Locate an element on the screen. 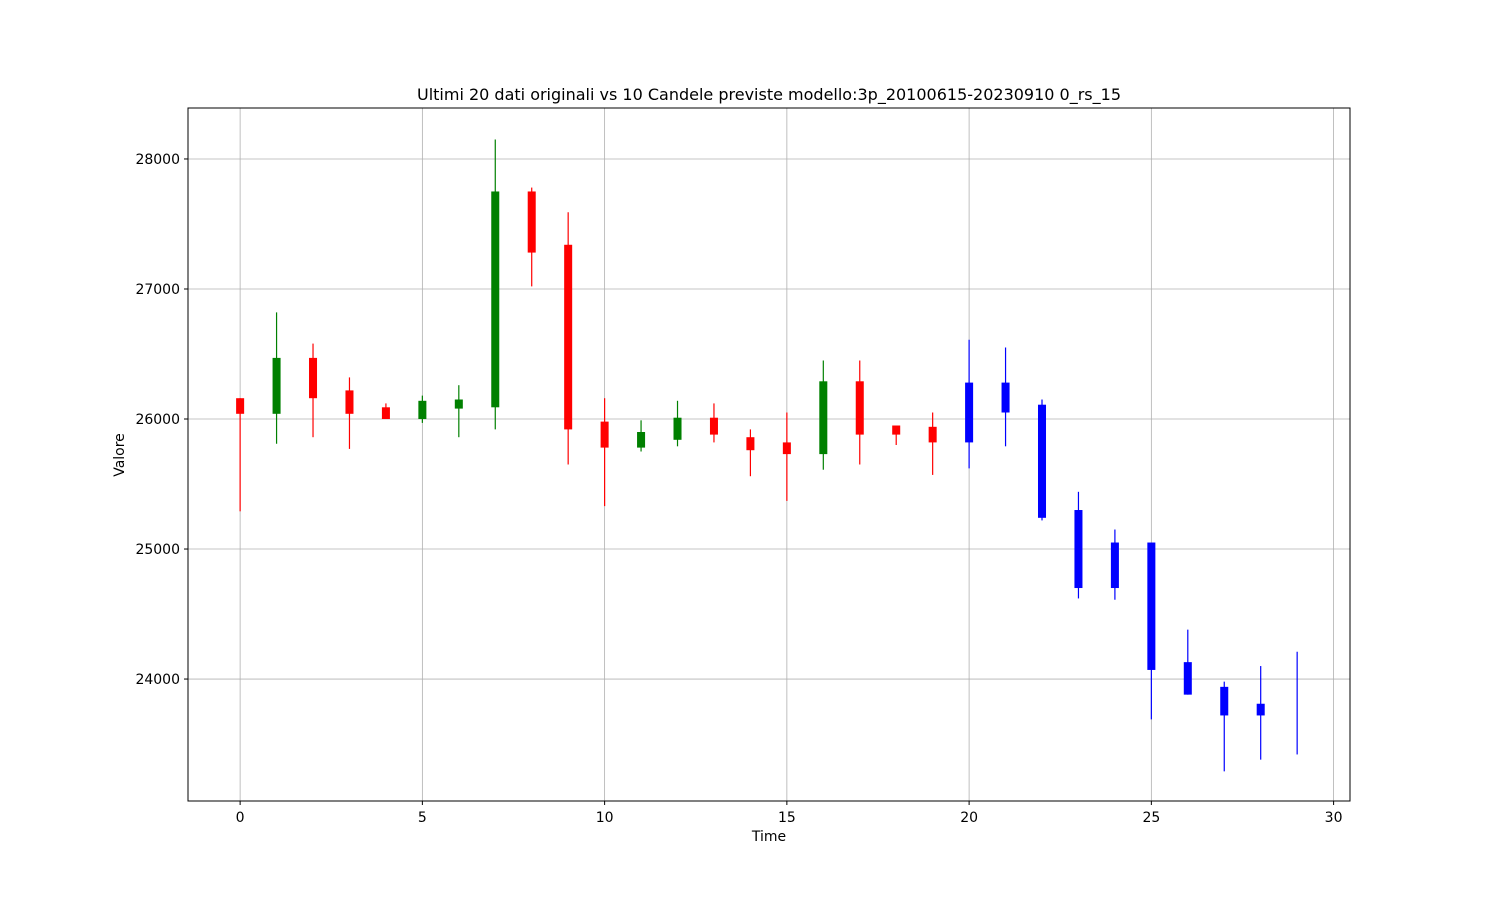 The width and height of the screenshot is (1500, 904). y-tick-label: 26000 is located at coordinates (157, 420).